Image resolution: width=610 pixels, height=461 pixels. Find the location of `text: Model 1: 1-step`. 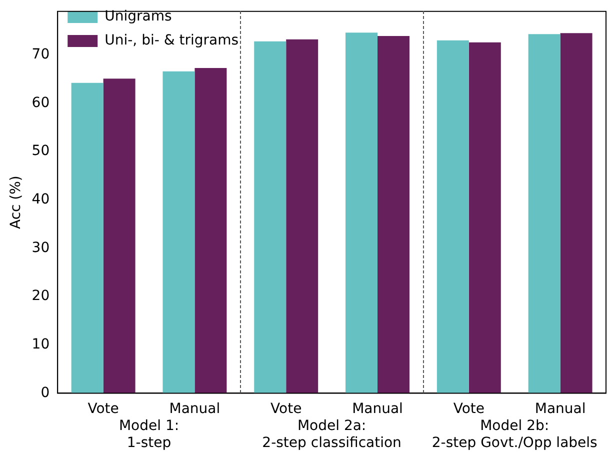

text: Model 1: 1-step is located at coordinates (149, 434).